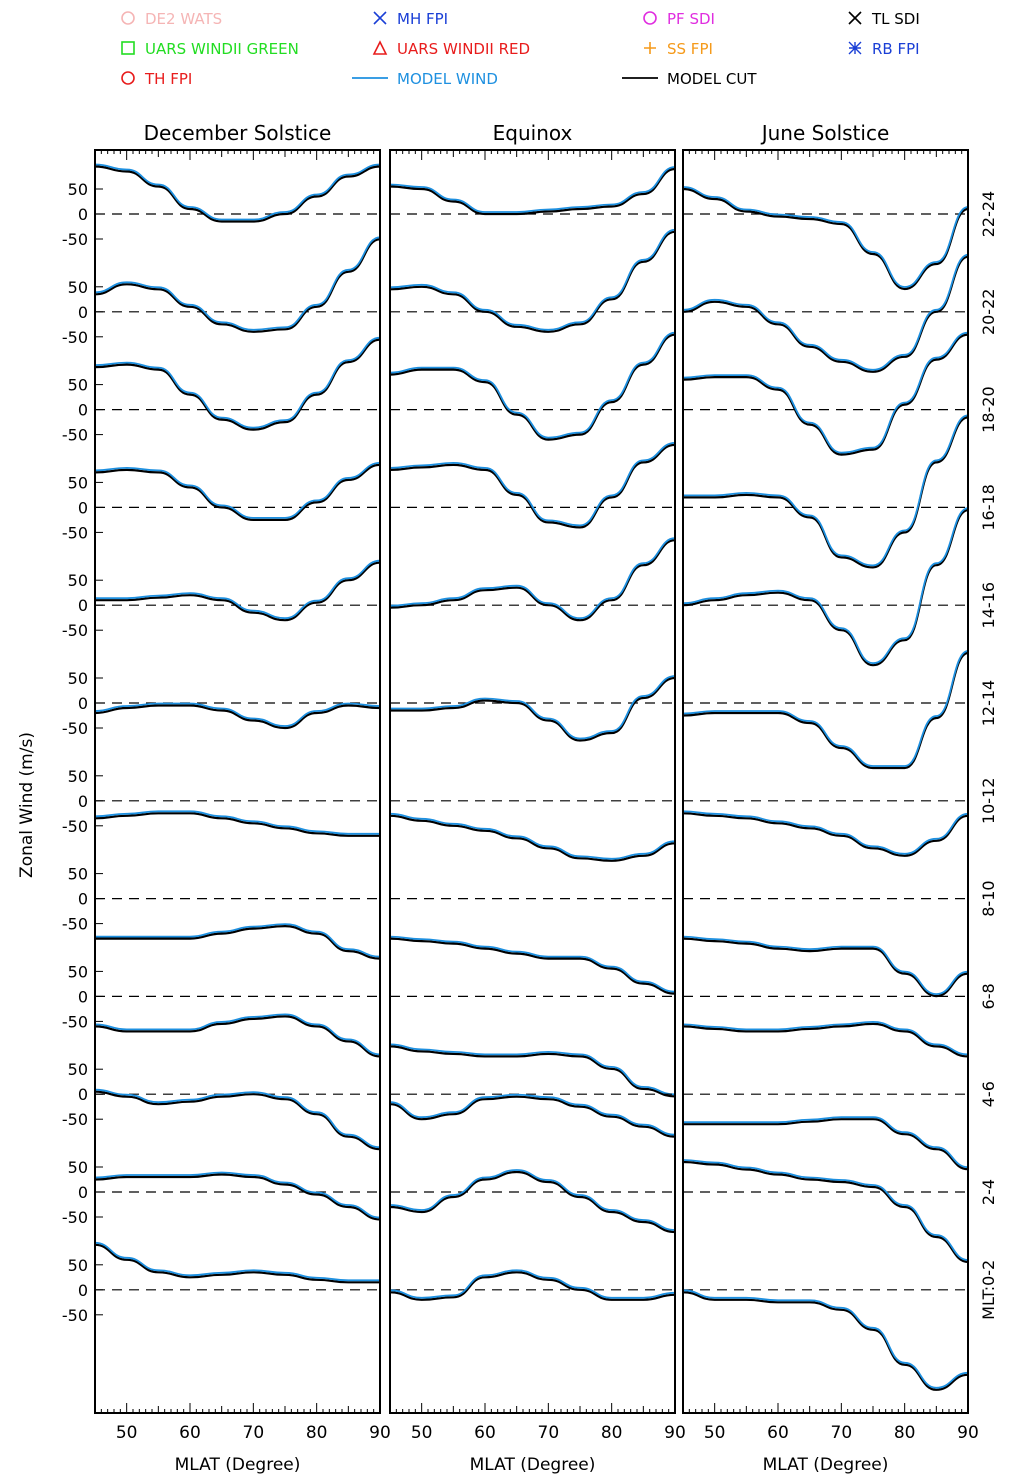 This screenshot has width=1010, height=1481. I want to click on mlt-label: 22-24, so click(988, 214).